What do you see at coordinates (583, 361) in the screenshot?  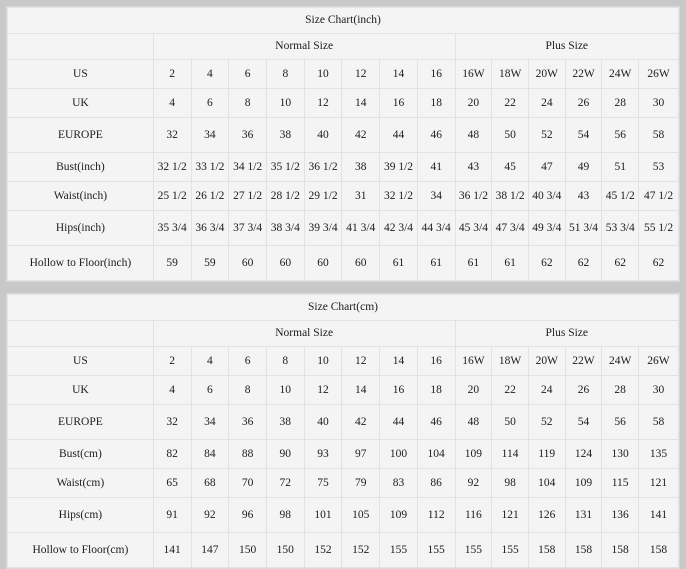 I see `cell: 22W` at bounding box center [583, 361].